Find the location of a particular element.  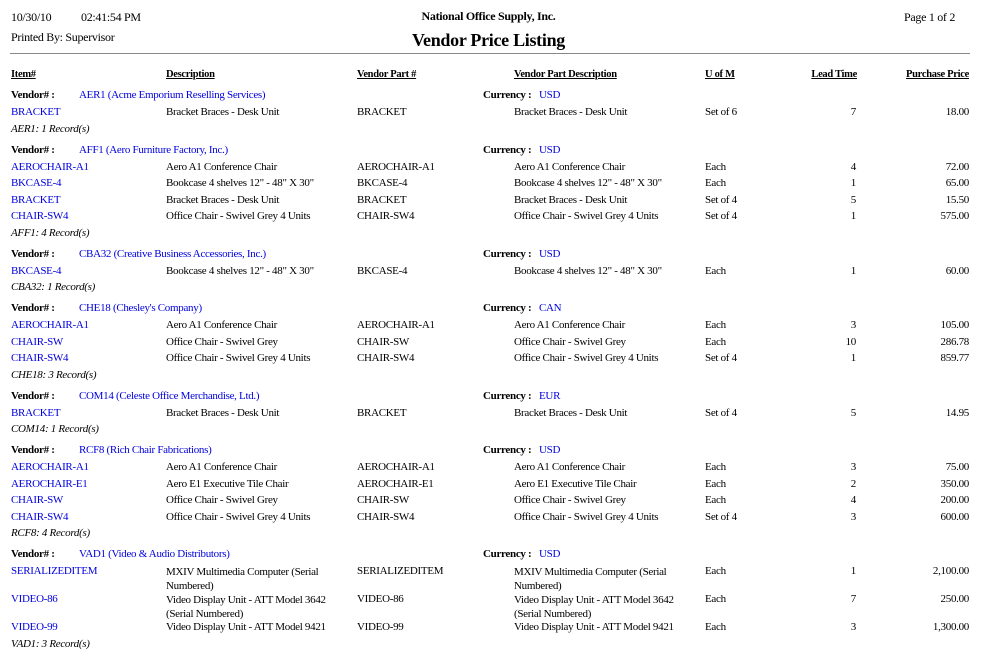

record-count-row: AFF1: 4 Record(s) is located at coordinates (492, 234).